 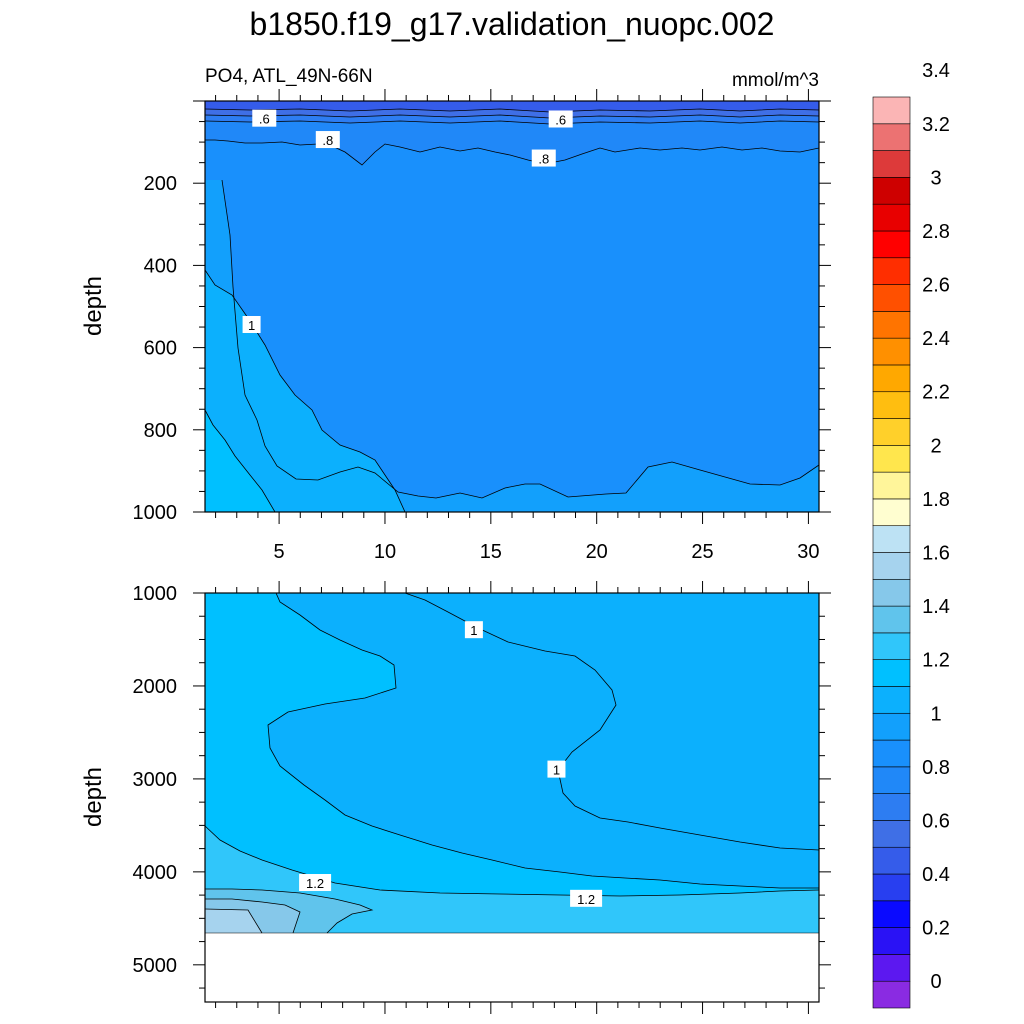 I want to click on upper-line-0.8, so click(x=512, y=152).